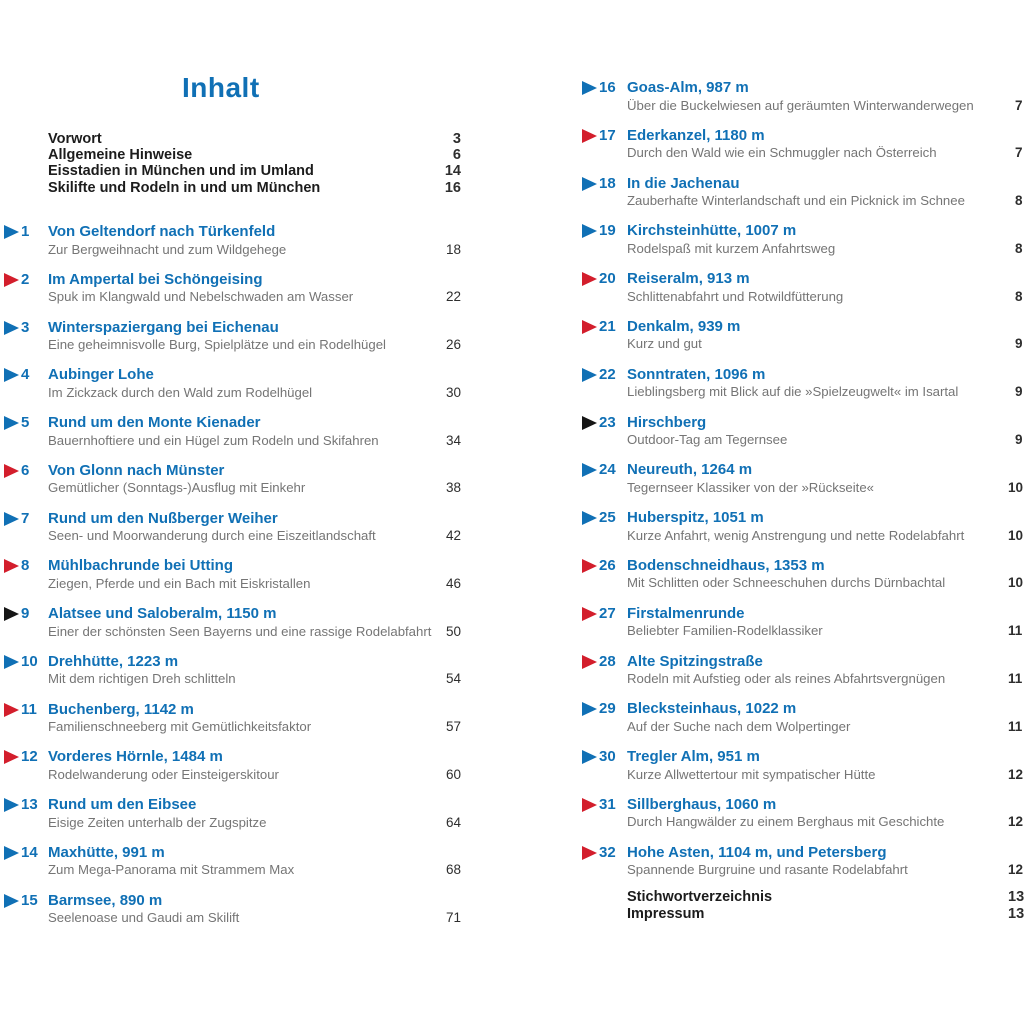 The width and height of the screenshot is (1024, 1024). Describe the element at coordinates (731, 248) in the screenshot. I see `entry-subtitle: Rodelspaß mit kurzem Anfahrtsweg` at that location.